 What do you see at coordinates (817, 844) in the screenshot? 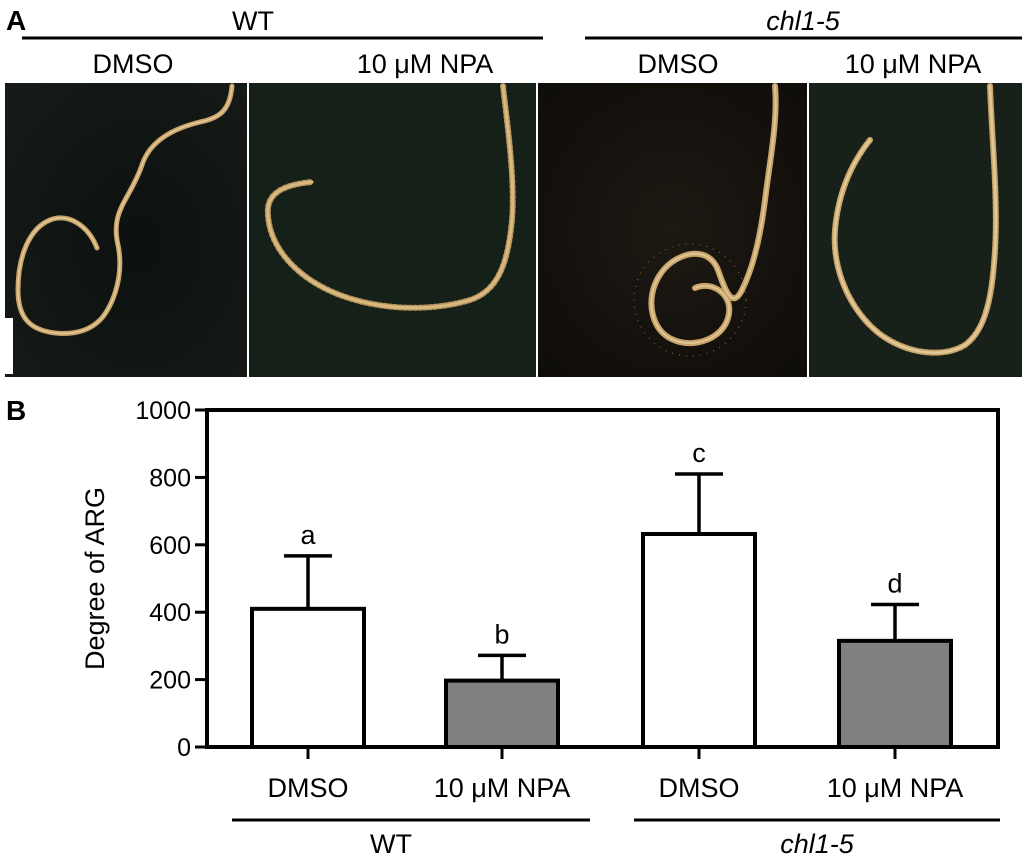
I see `group-label-1: chl1-5` at bounding box center [817, 844].